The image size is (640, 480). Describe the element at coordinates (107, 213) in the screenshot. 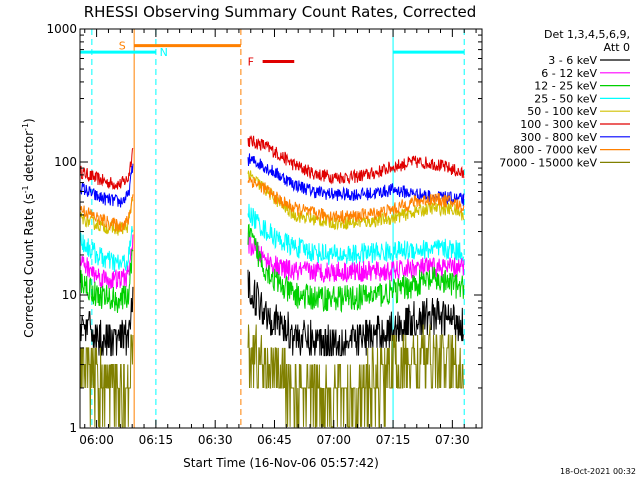

I see `series-line-800-7000kev-seg0` at that location.